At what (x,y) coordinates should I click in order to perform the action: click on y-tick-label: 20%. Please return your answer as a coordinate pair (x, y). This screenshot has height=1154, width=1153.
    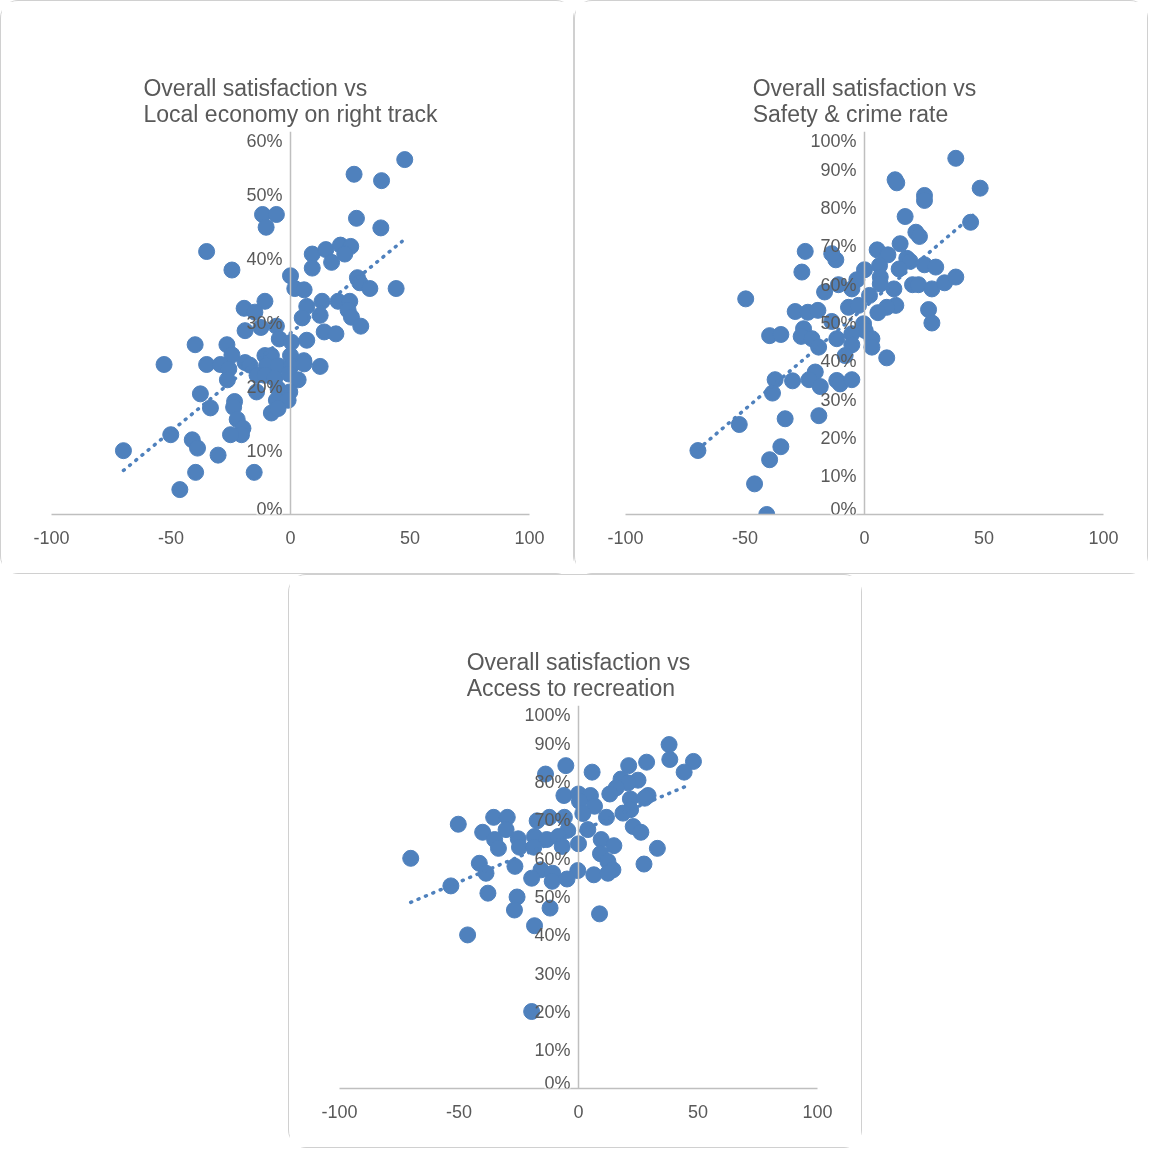
    Looking at the image, I should click on (838, 437).